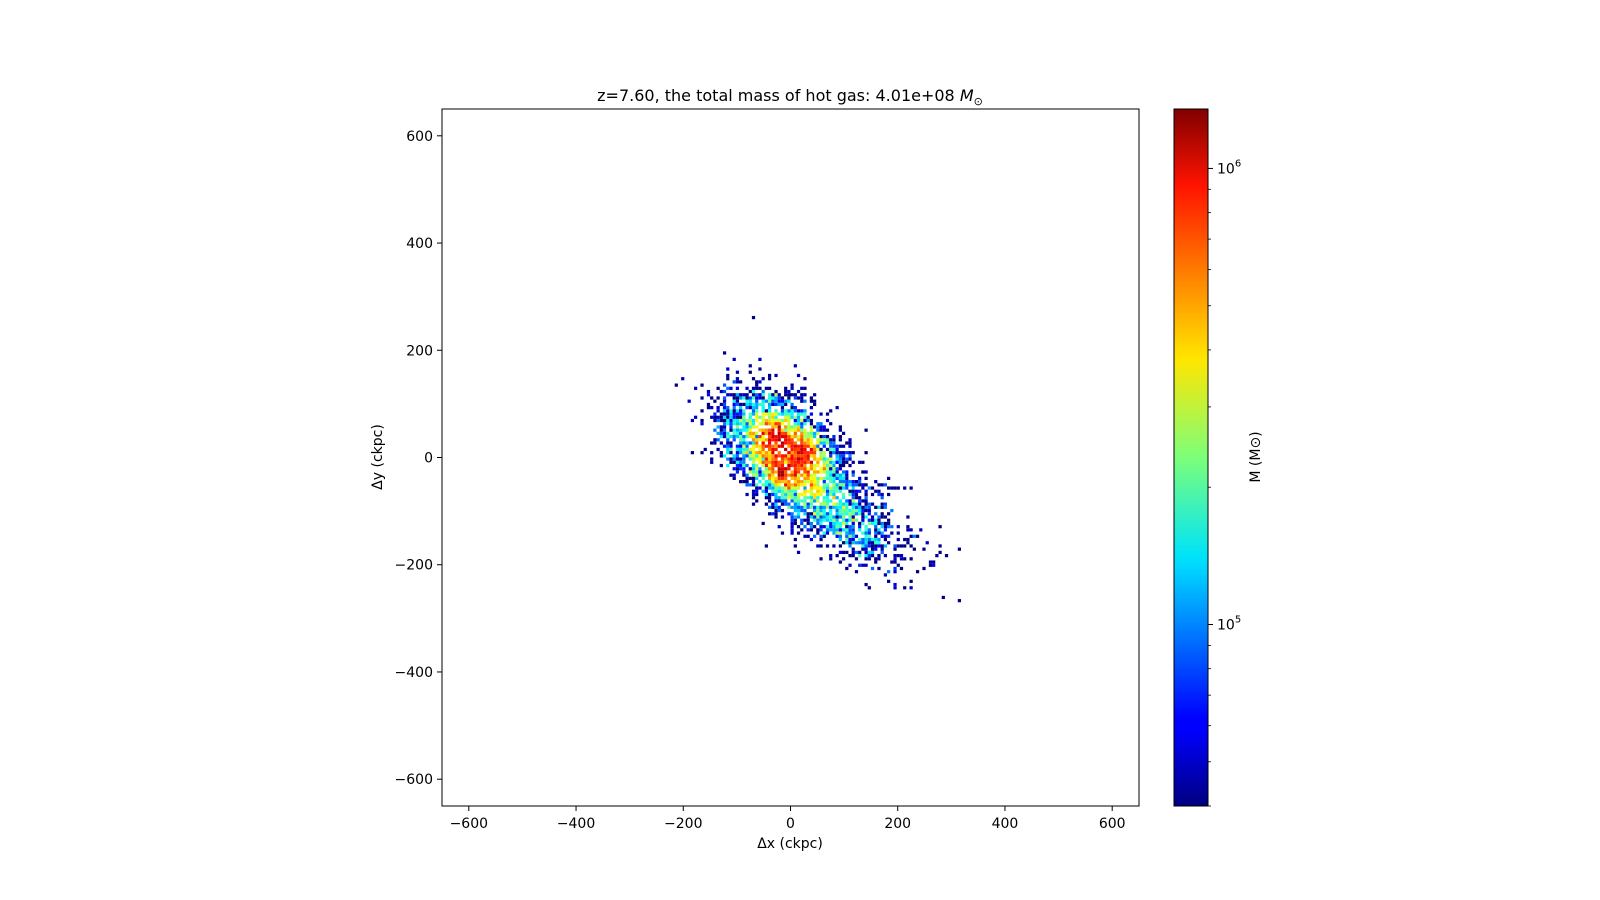 The height and width of the screenshot is (900, 1600). I want to click on heatmap-cells, so click(817, 459).